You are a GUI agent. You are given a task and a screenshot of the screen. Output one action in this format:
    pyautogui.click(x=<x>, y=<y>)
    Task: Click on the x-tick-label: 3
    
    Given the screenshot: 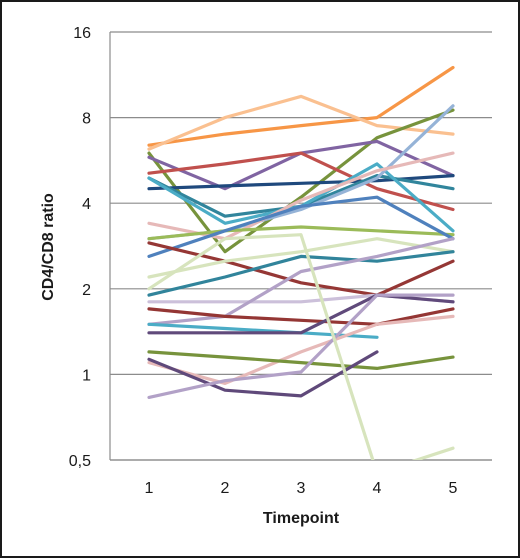 What is the action you would take?
    pyautogui.click(x=301, y=488)
    